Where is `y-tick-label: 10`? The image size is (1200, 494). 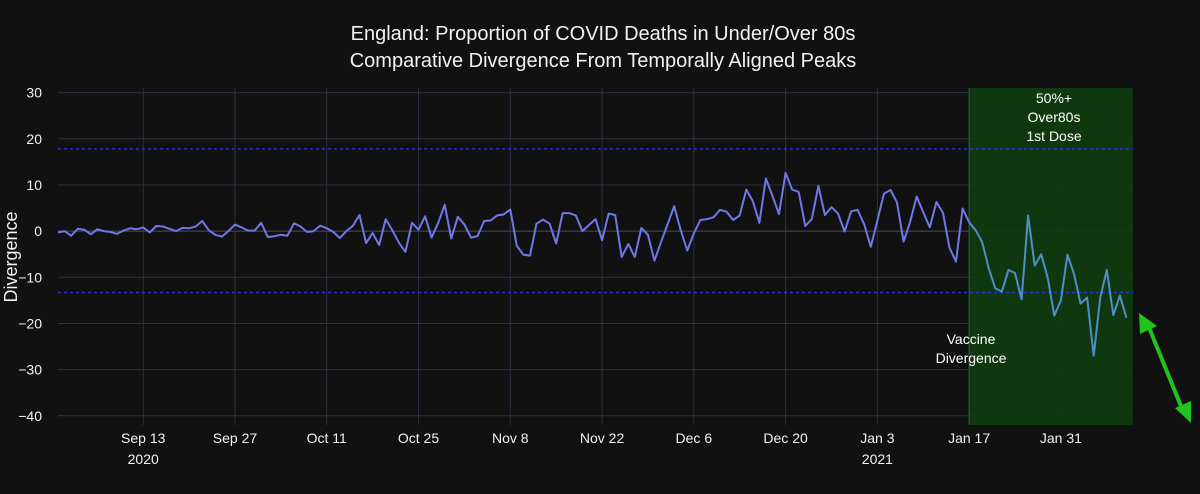 y-tick-label: 10 is located at coordinates (34, 185).